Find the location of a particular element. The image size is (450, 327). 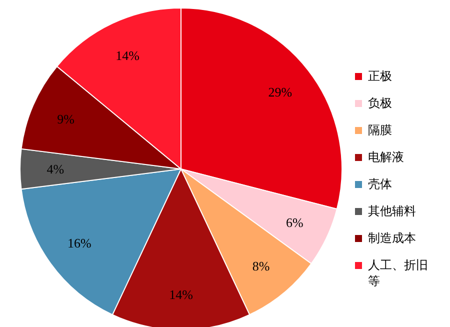

legend-label: 其他辅料 is located at coordinates (392, 211).